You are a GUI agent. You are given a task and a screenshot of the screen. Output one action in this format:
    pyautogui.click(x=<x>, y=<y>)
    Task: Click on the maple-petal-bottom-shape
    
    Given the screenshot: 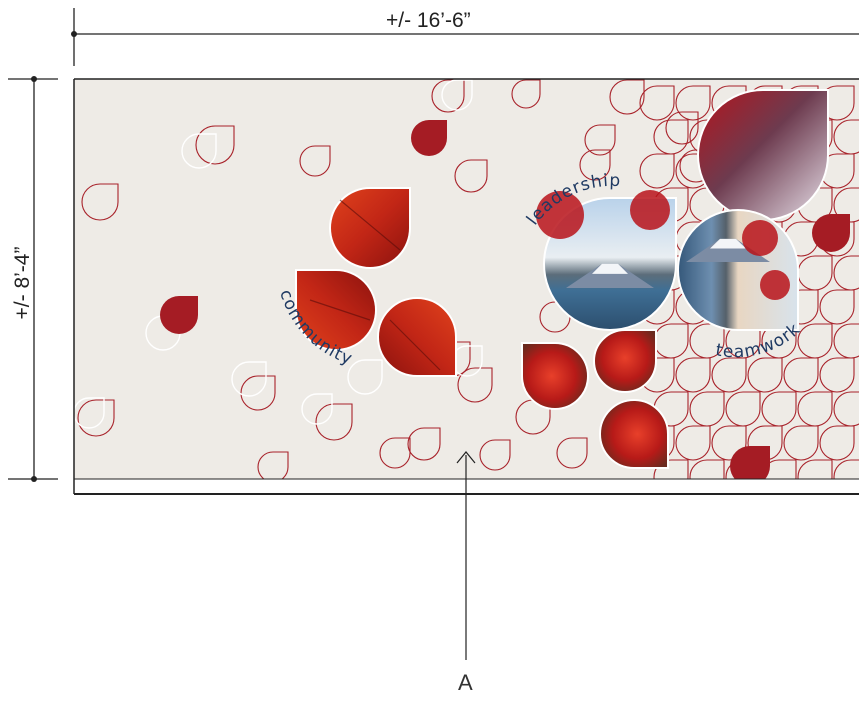 What is the action you would take?
    pyautogui.click(x=634, y=434)
    